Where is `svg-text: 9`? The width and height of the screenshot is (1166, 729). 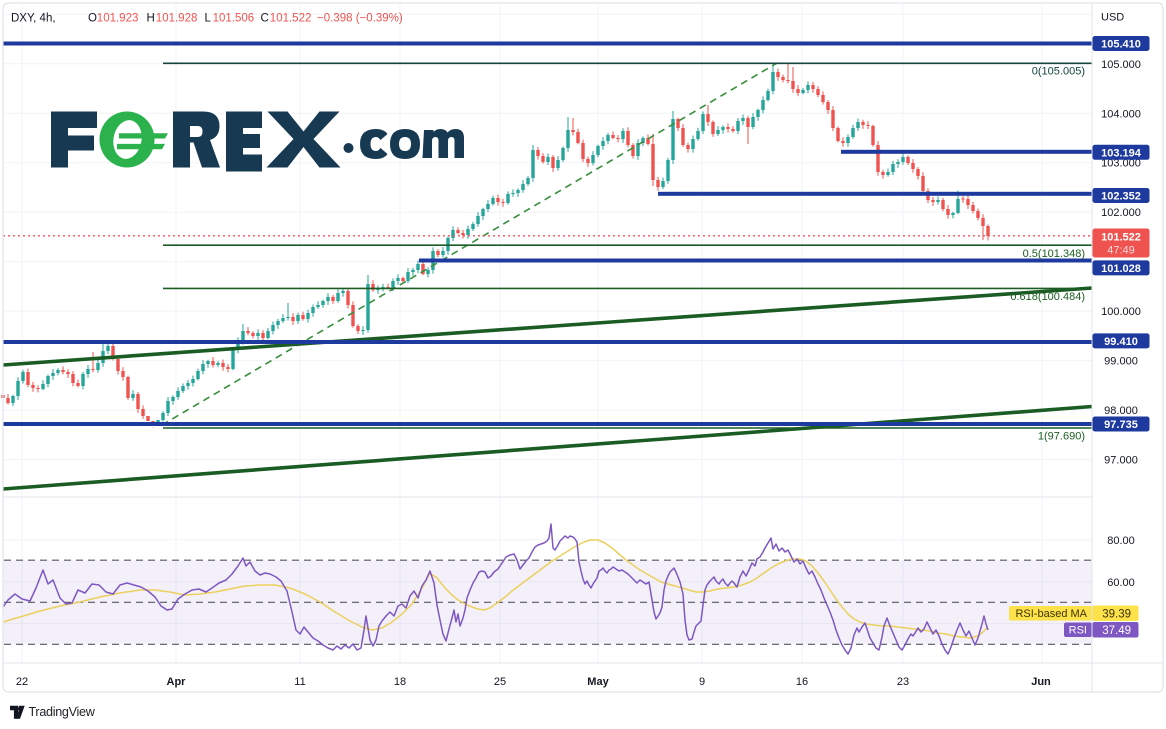
svg-text: 9 is located at coordinates (702, 682).